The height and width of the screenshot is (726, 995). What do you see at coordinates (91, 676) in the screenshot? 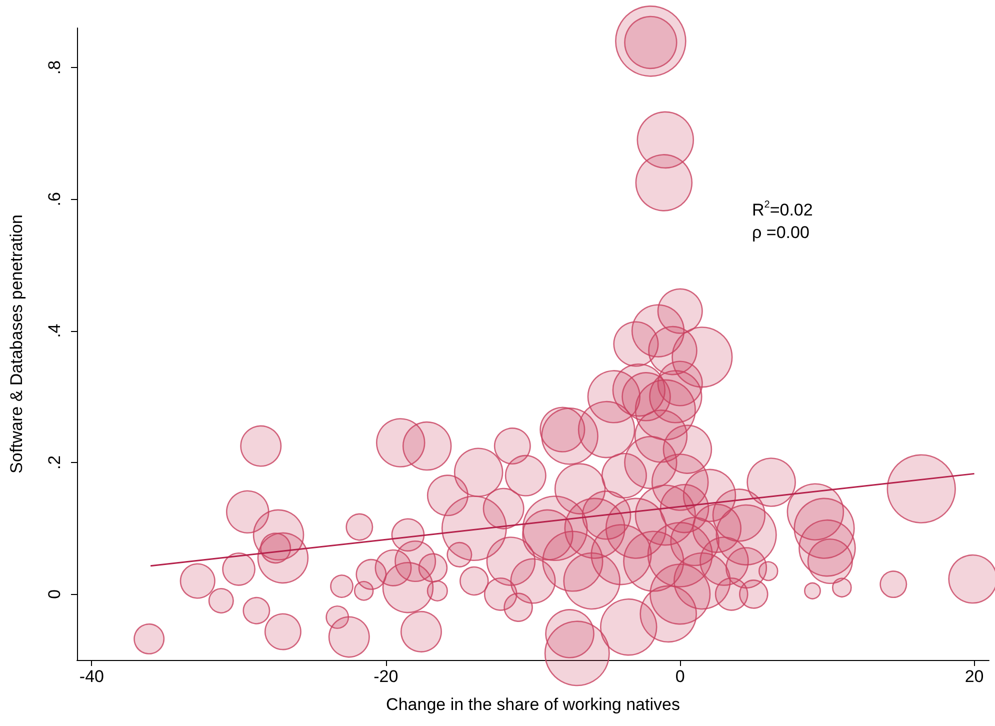
I see `x-tick-label: -40` at bounding box center [91, 676].